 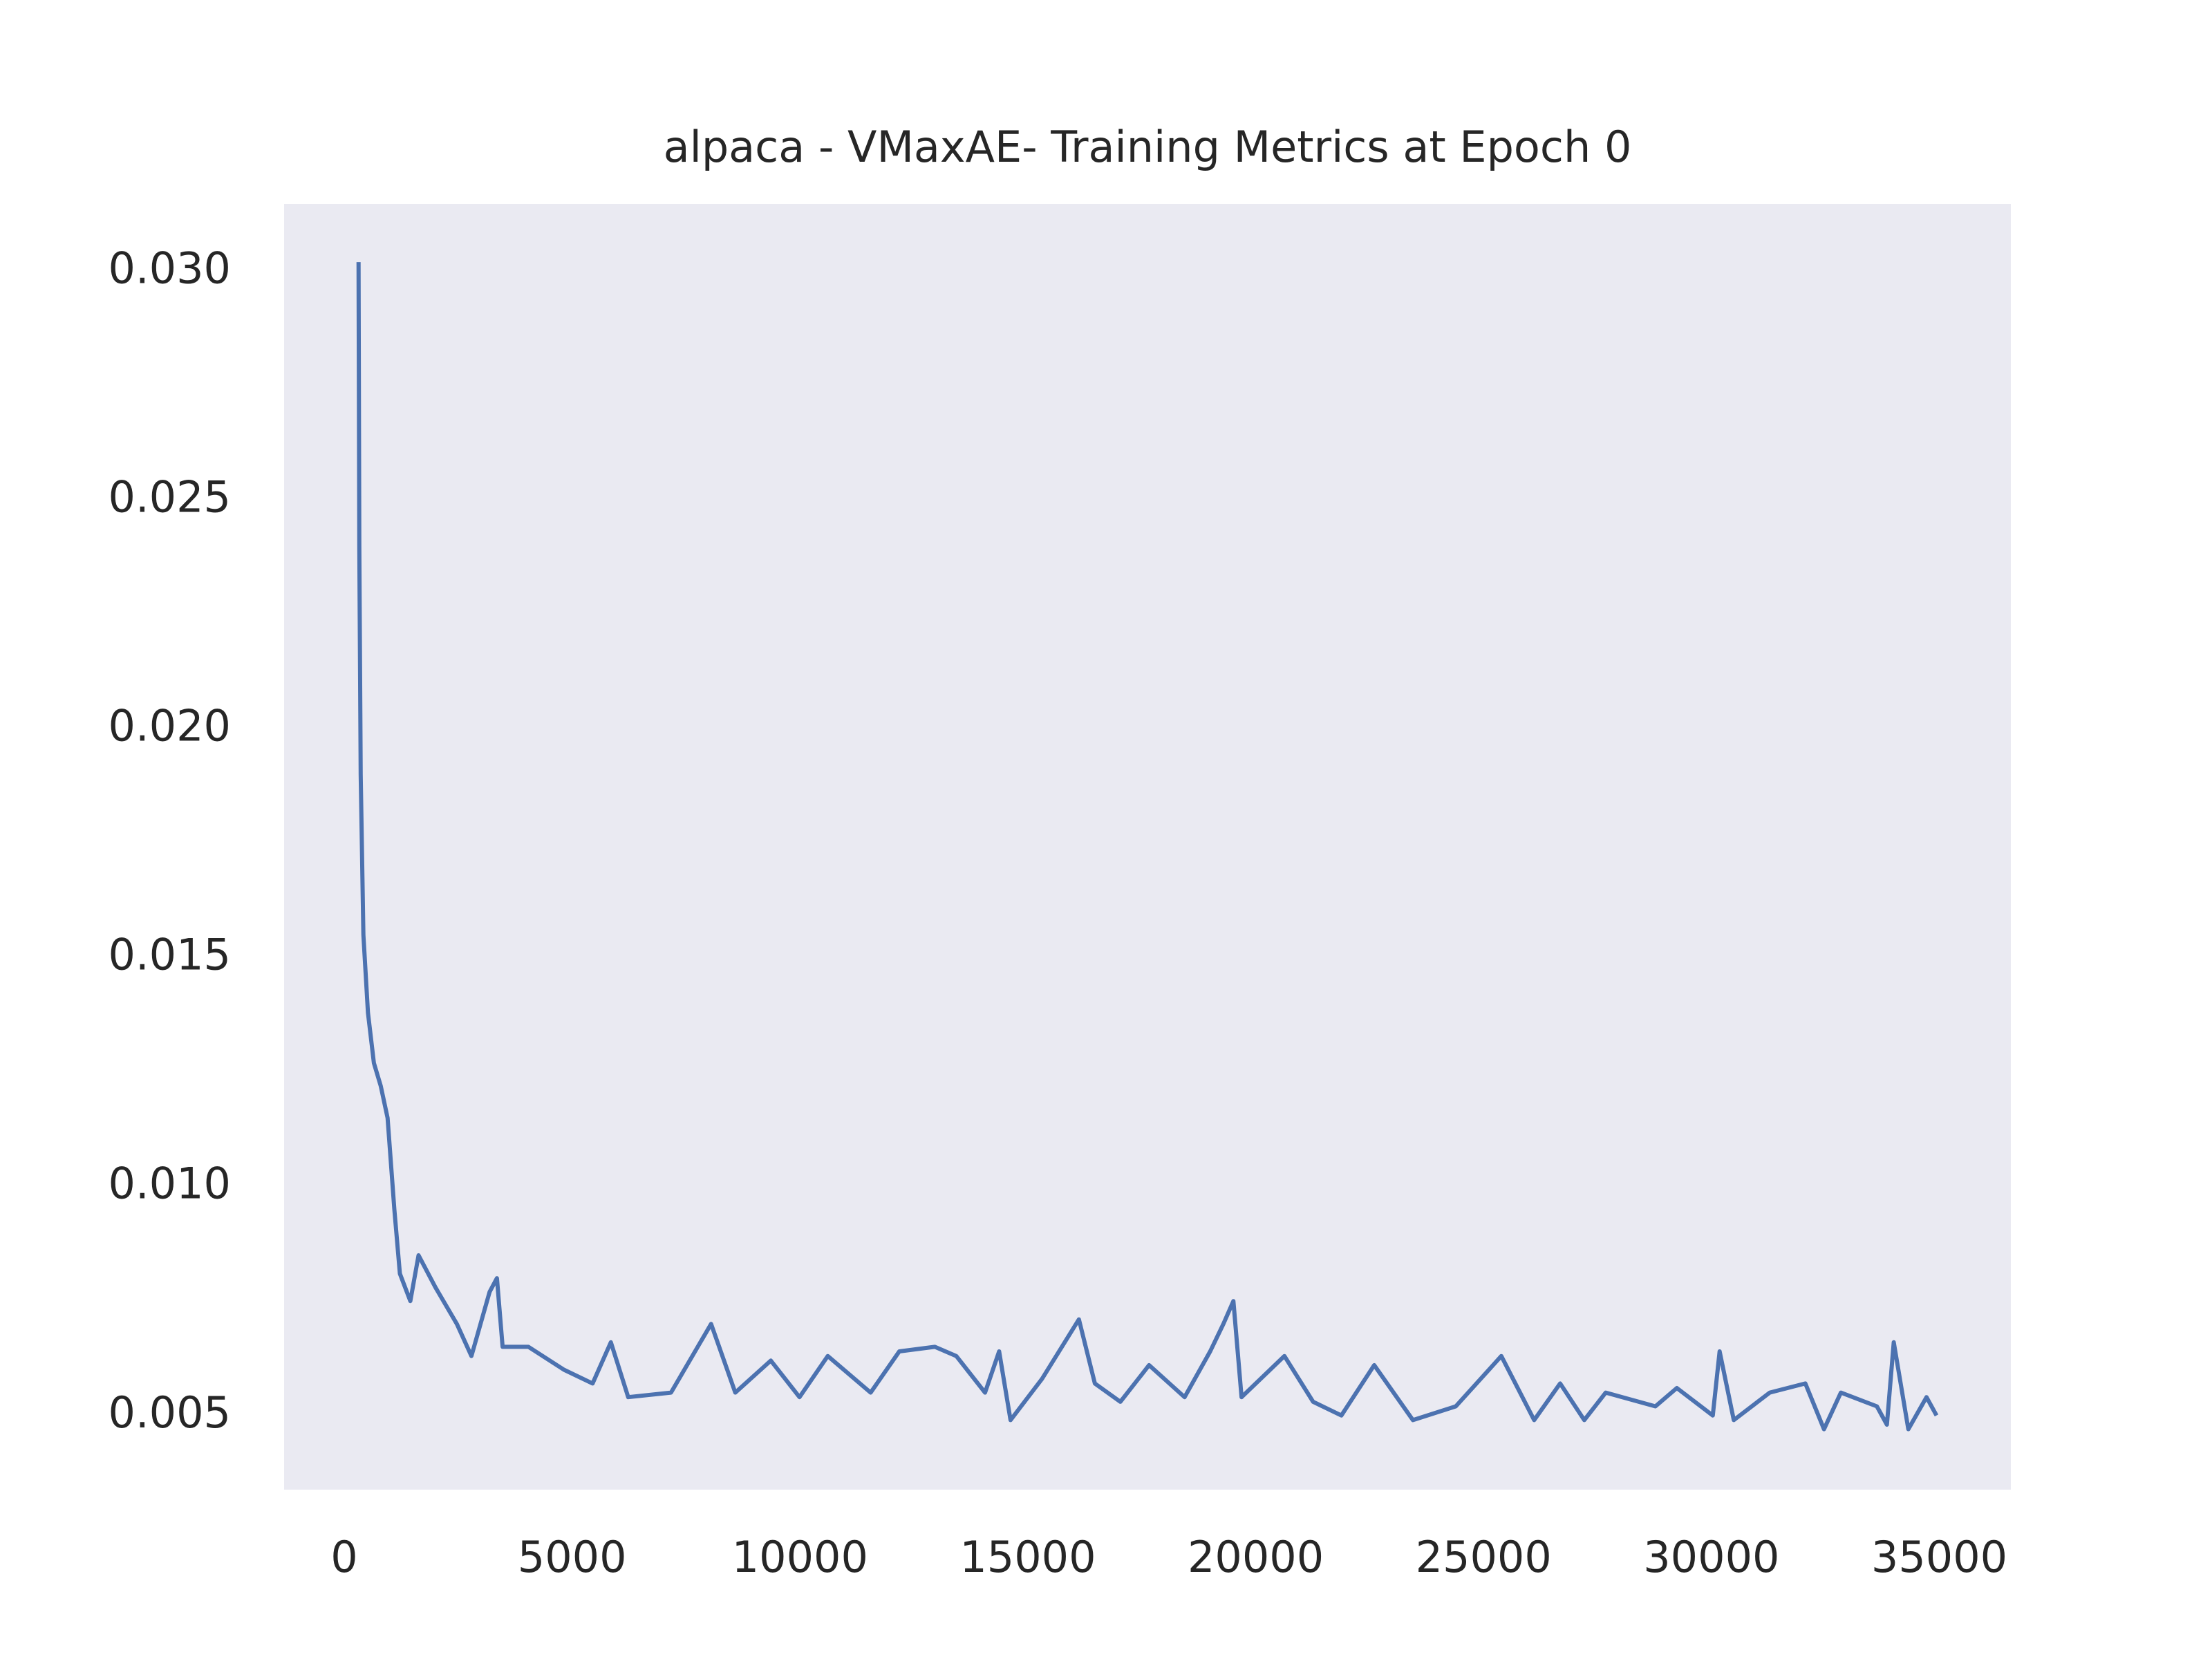 I want to click on x-tick-label: 35000, so click(x=1939, y=1557).